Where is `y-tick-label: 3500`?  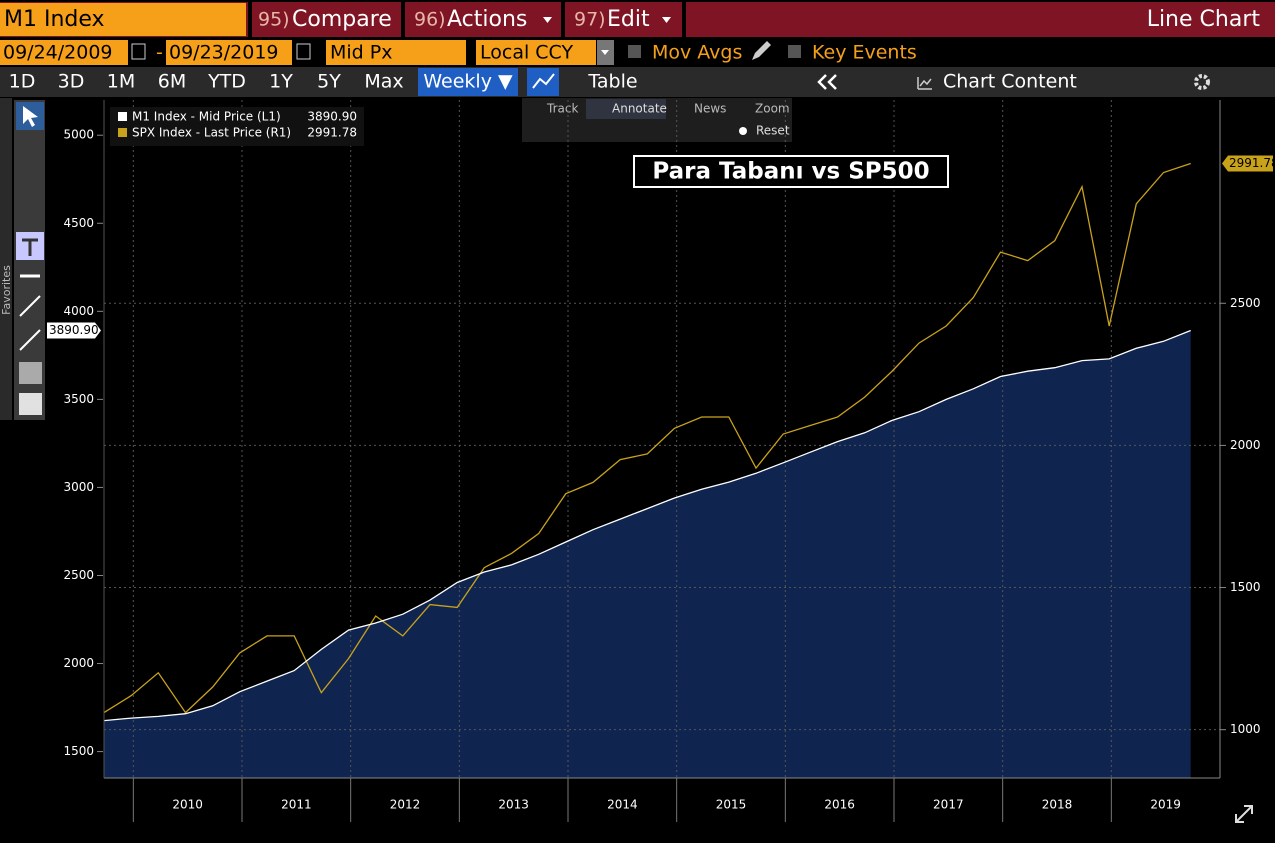
y-tick-label: 3500 is located at coordinates (78, 399).